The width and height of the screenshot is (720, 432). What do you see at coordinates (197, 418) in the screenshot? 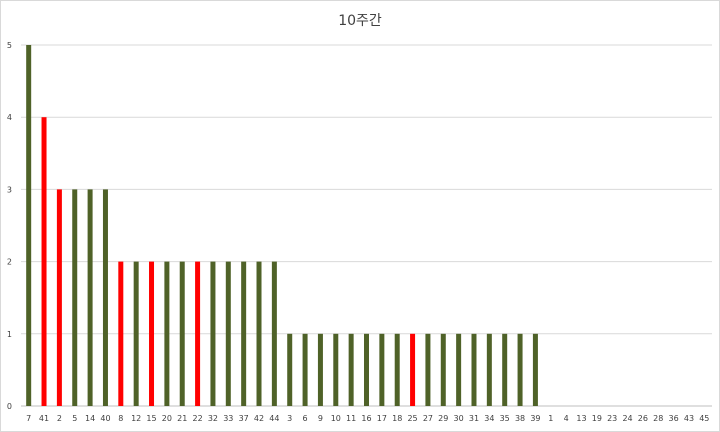
I see `x-tick-label: 22` at bounding box center [197, 418].